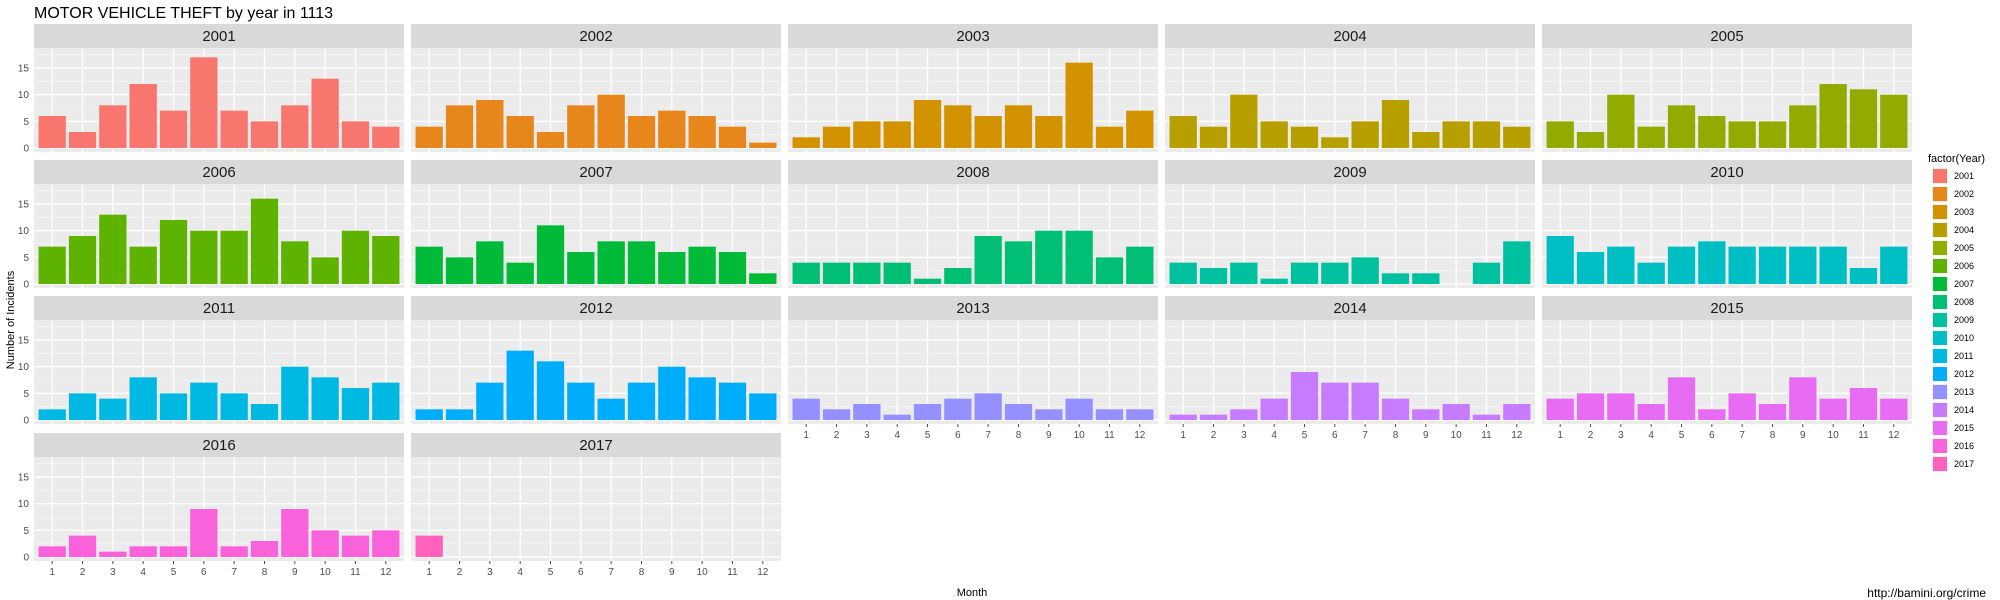  Describe the element at coordinates (596, 360) in the screenshot. I see `facet-panel-2012: 2012` at that location.